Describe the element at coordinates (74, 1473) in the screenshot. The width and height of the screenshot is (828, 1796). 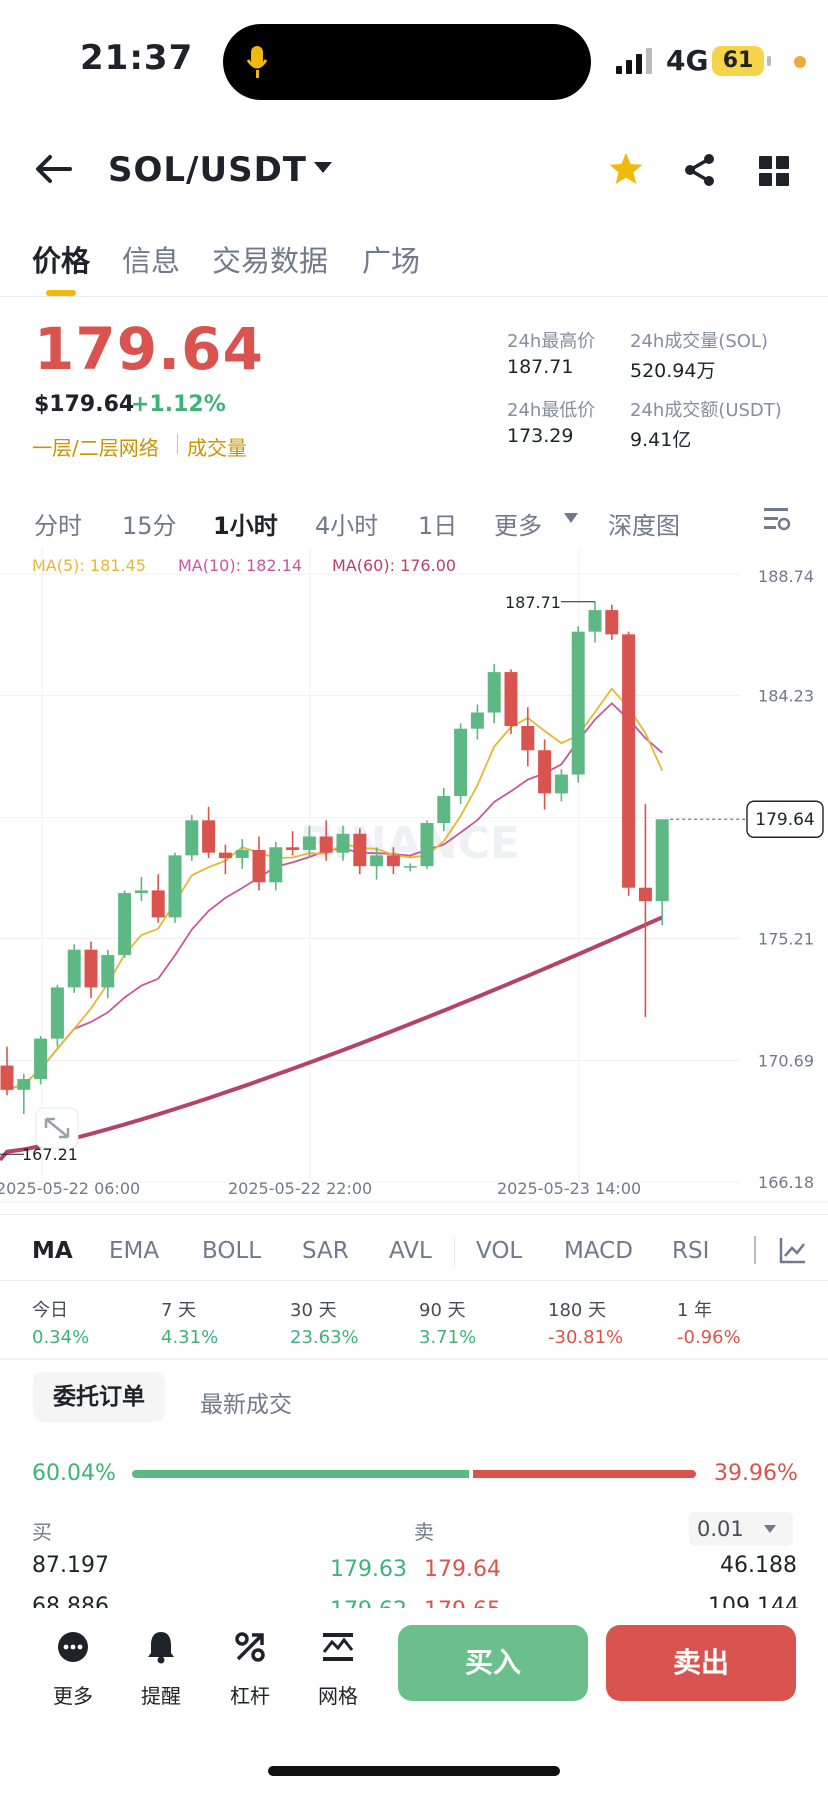
I see `buy-ratio: 60.04%` at that location.